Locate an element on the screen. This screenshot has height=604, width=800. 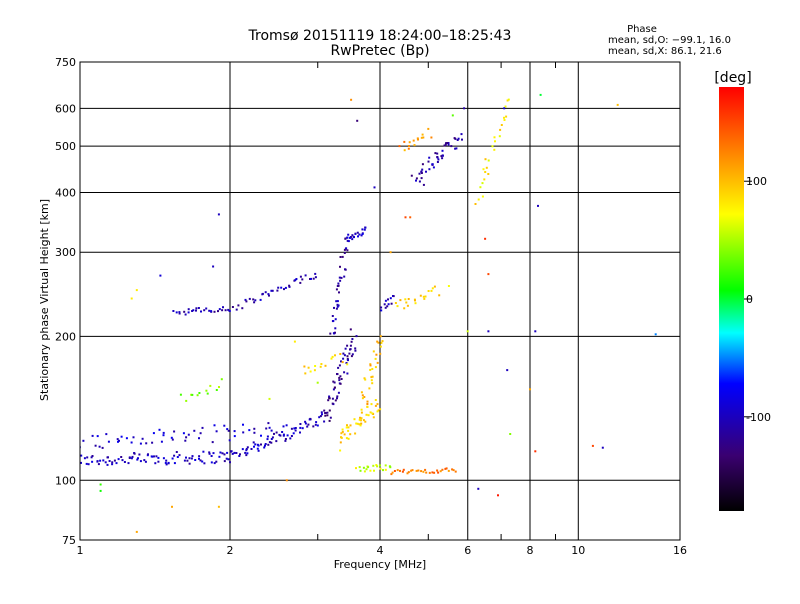
chart-subtitle: RwPretec (Bp) is located at coordinates (379, 51).